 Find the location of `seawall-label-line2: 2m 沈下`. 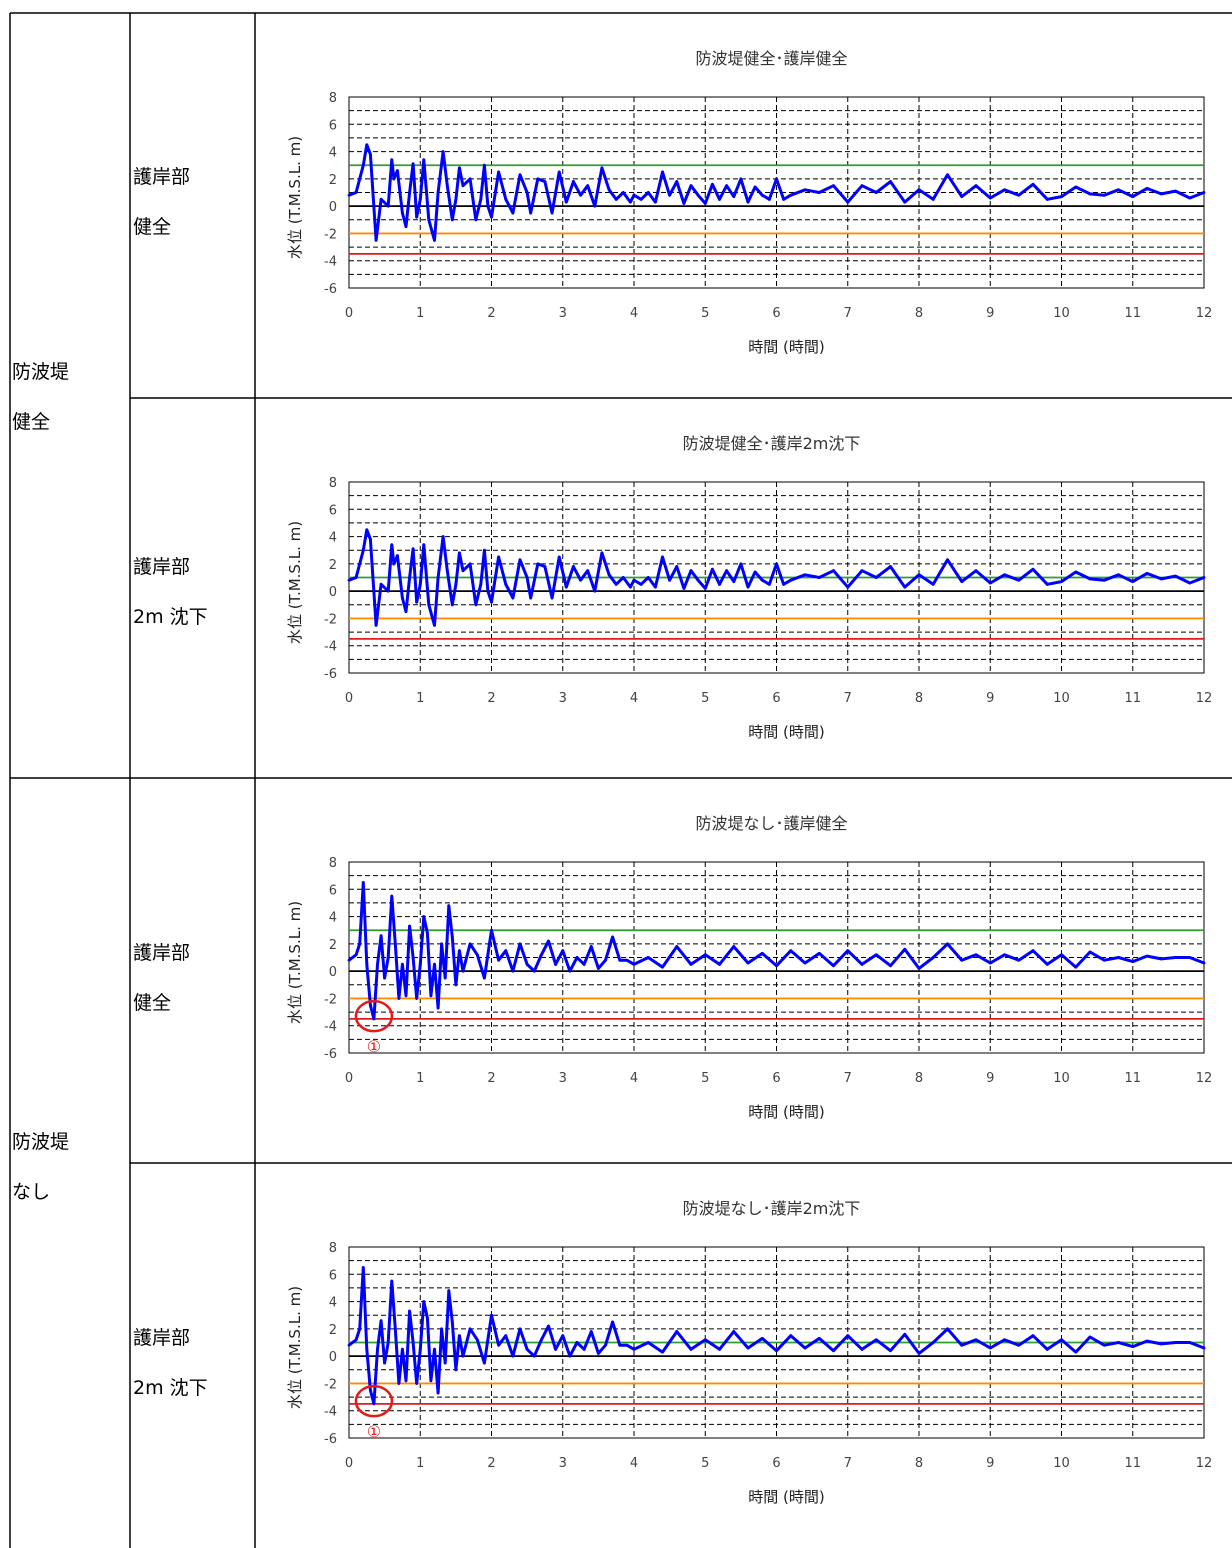

seawall-label-line2: 2m 沈下 is located at coordinates (170, 1388).